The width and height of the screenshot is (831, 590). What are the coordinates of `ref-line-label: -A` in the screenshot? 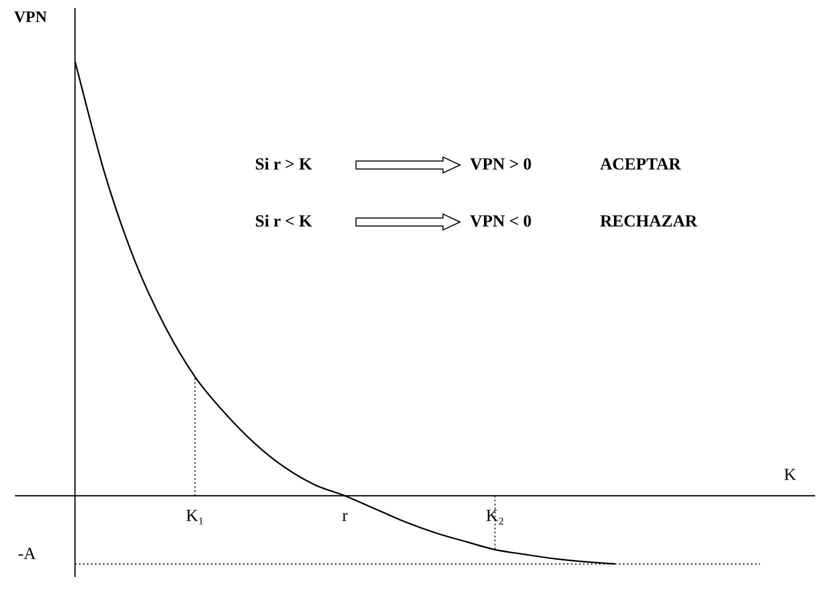 It's located at (27, 553).